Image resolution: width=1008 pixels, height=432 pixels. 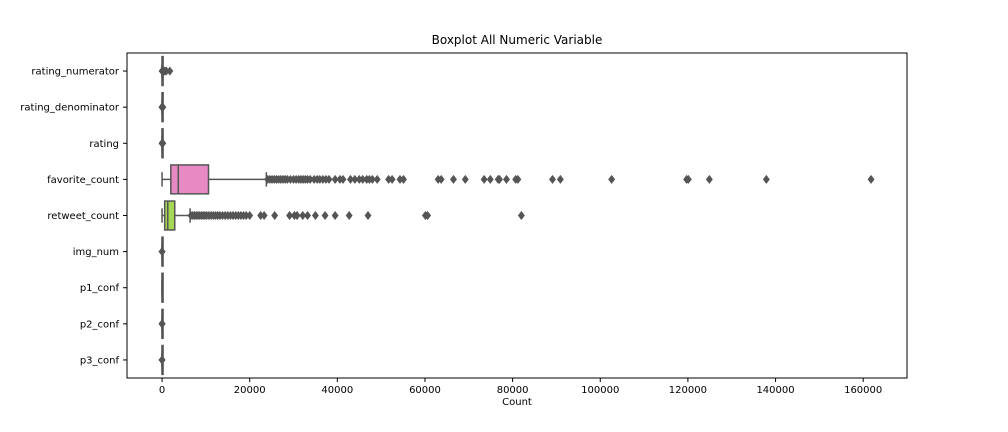 I want to click on box-img_num, so click(x=162, y=251).